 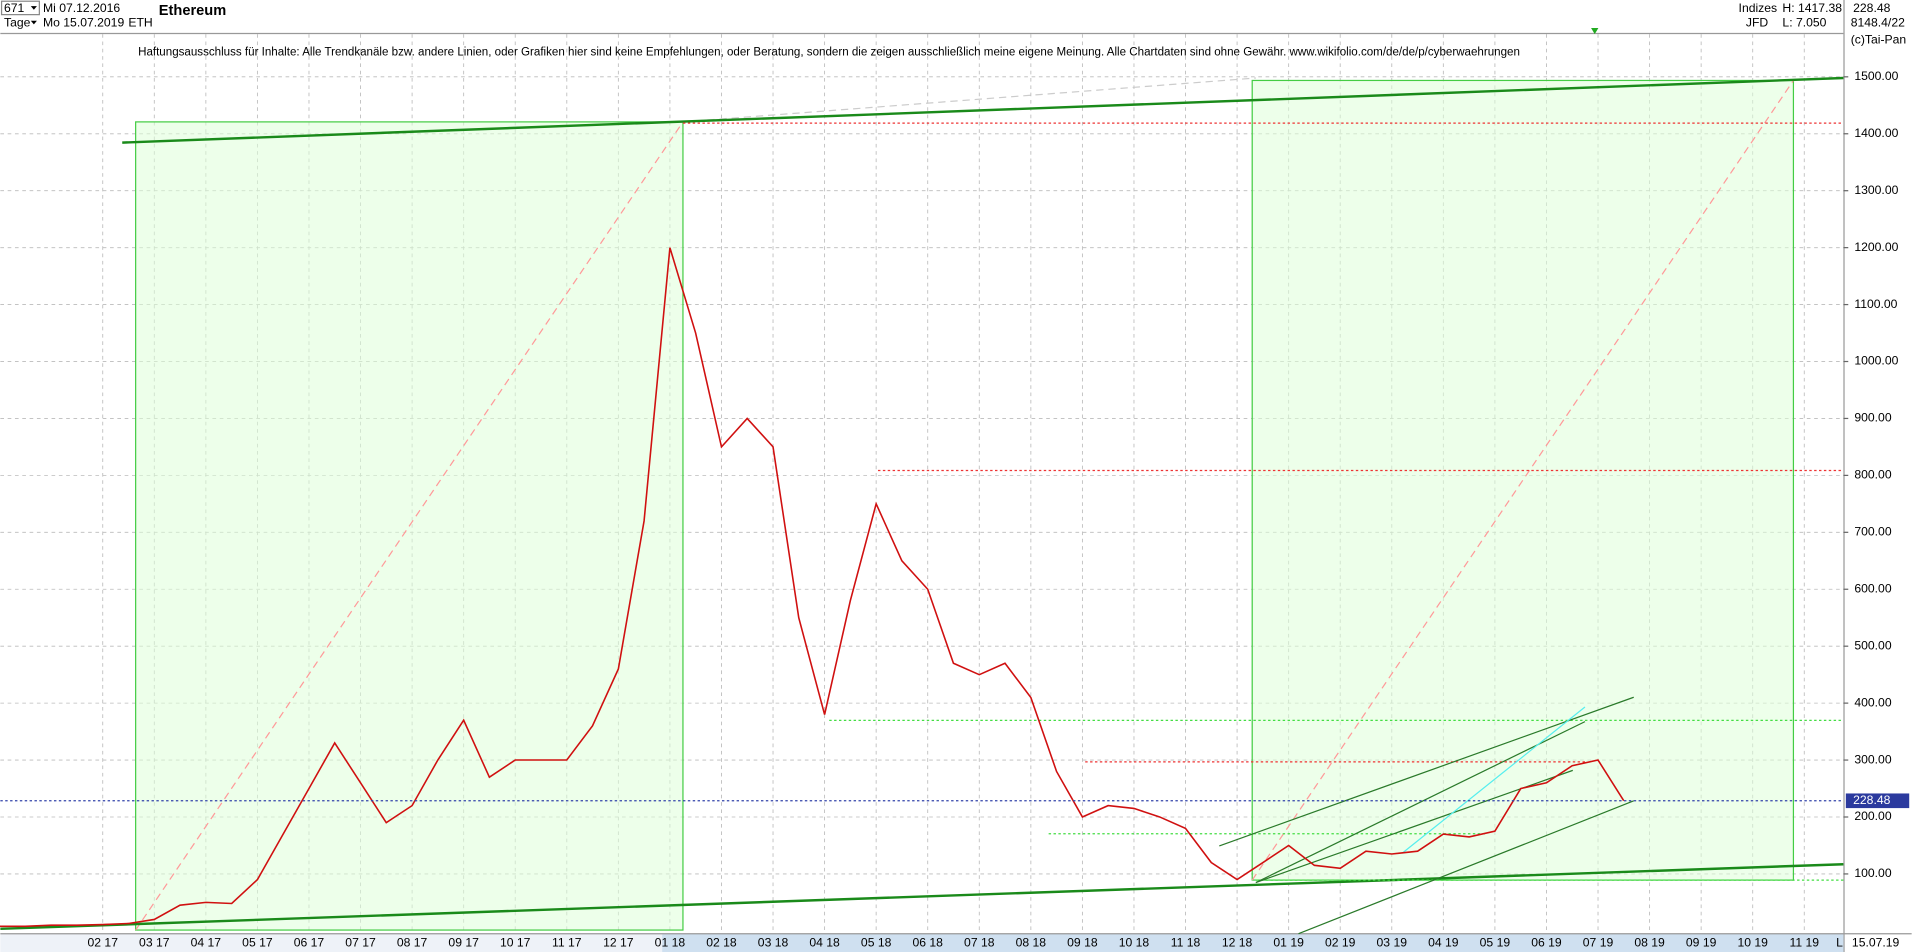 What do you see at coordinates (1872, 588) in the screenshot?
I see `y-tick-label: 600.00` at bounding box center [1872, 588].